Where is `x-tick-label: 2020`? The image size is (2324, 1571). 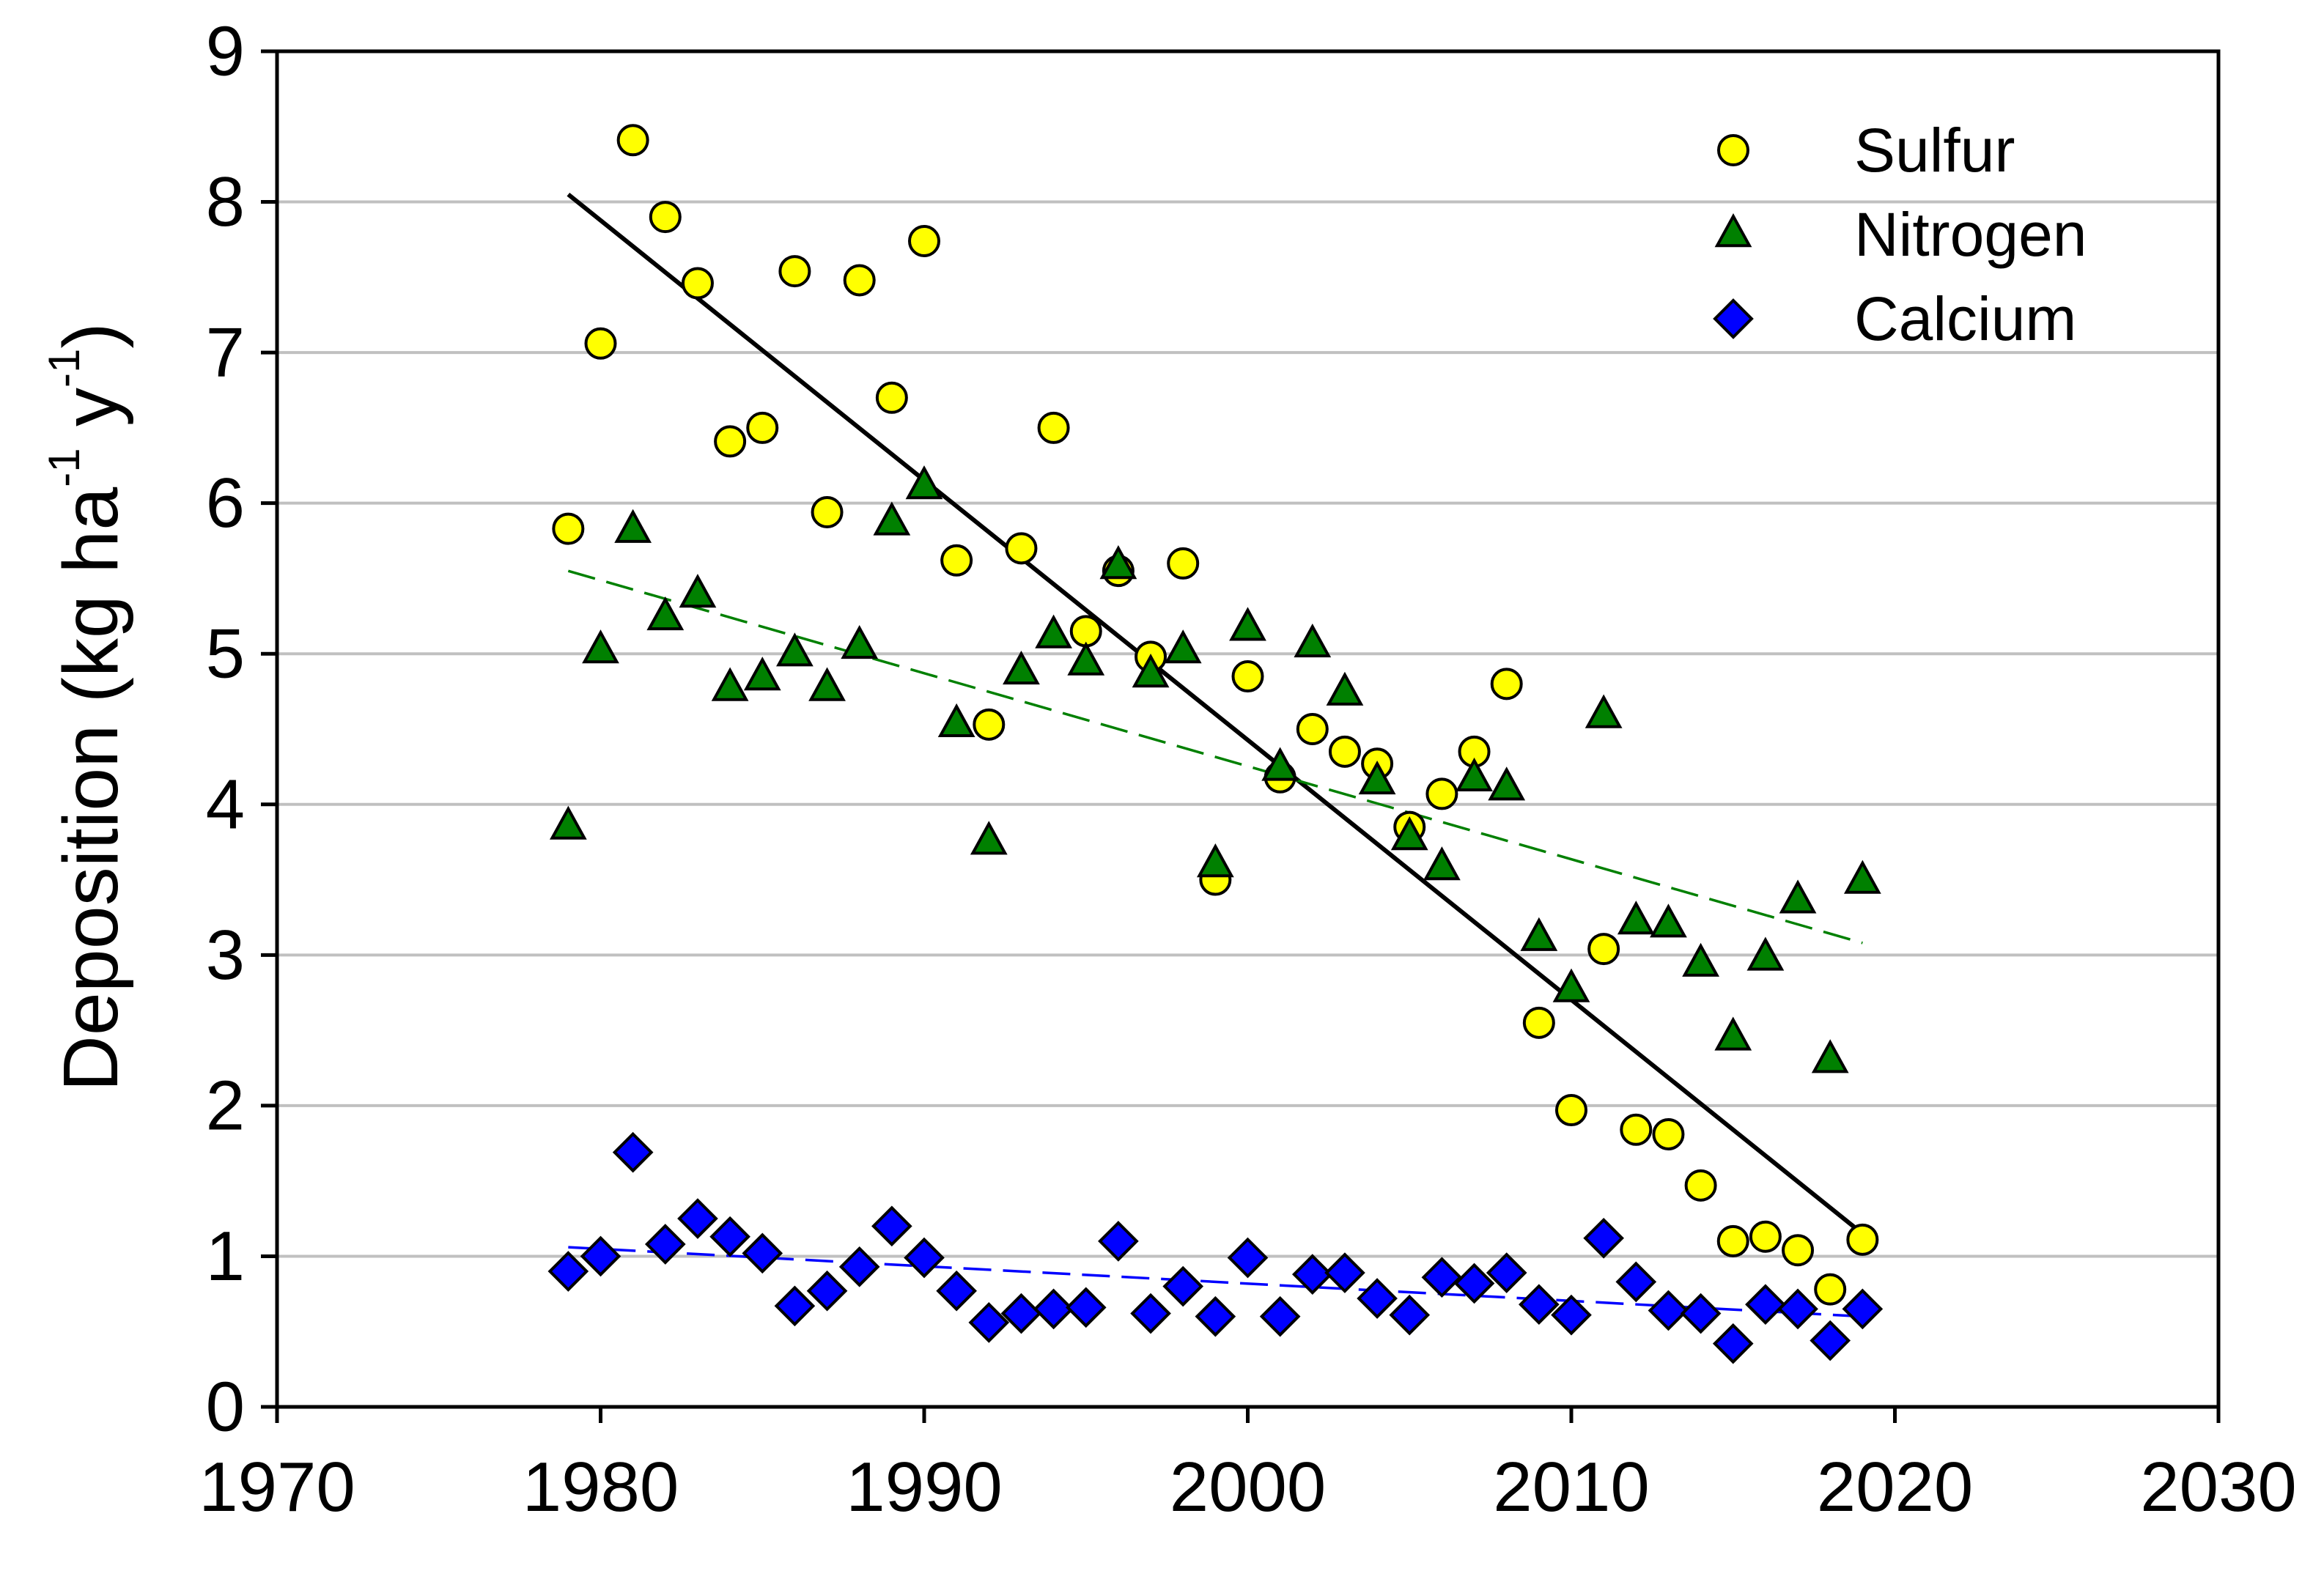
x-tick-label: 2020 is located at coordinates (1895, 1487).